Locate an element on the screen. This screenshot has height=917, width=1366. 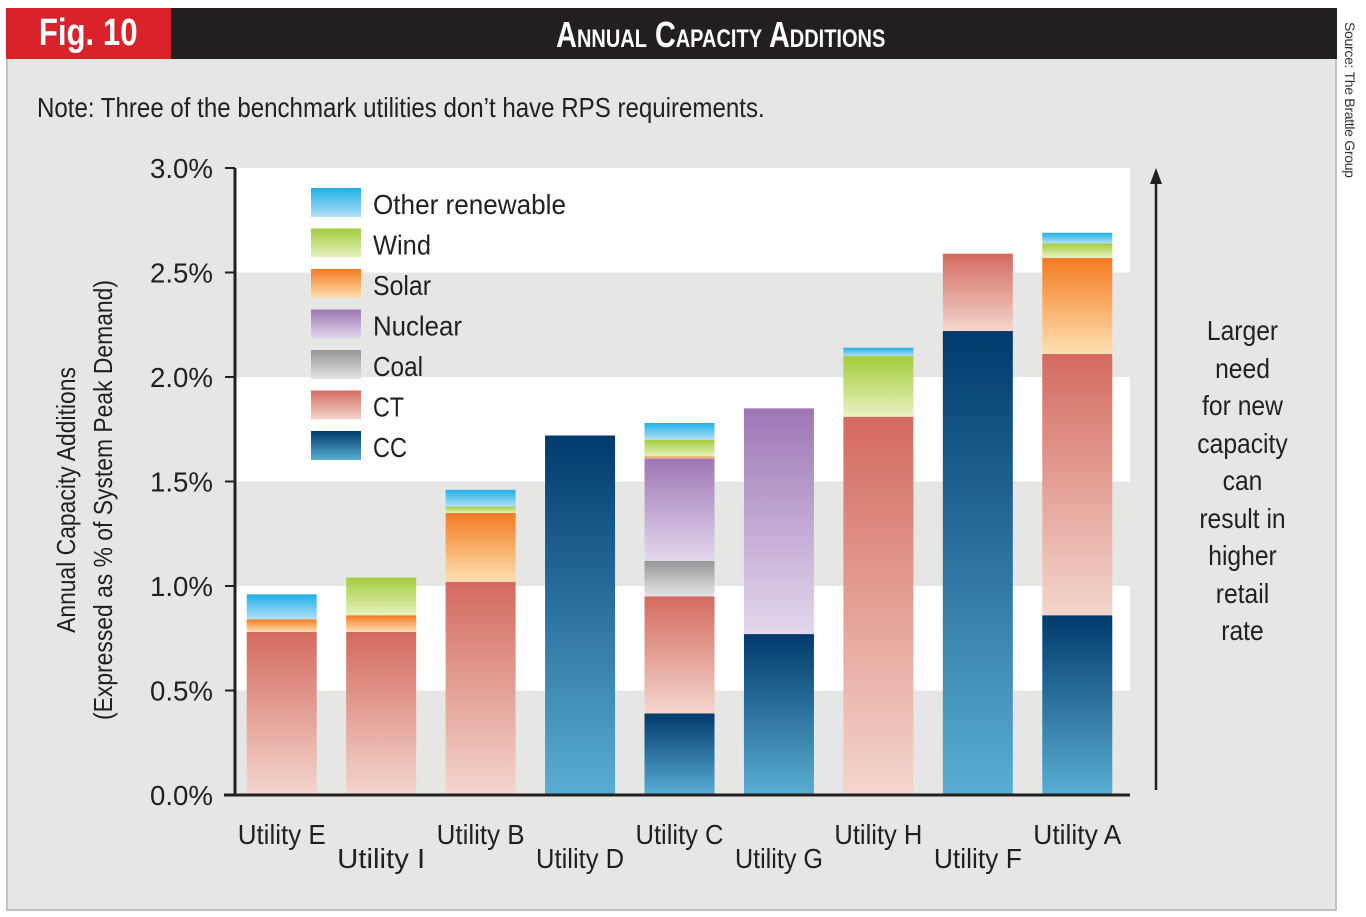
legend-label: Other renewable is located at coordinates (469, 204).